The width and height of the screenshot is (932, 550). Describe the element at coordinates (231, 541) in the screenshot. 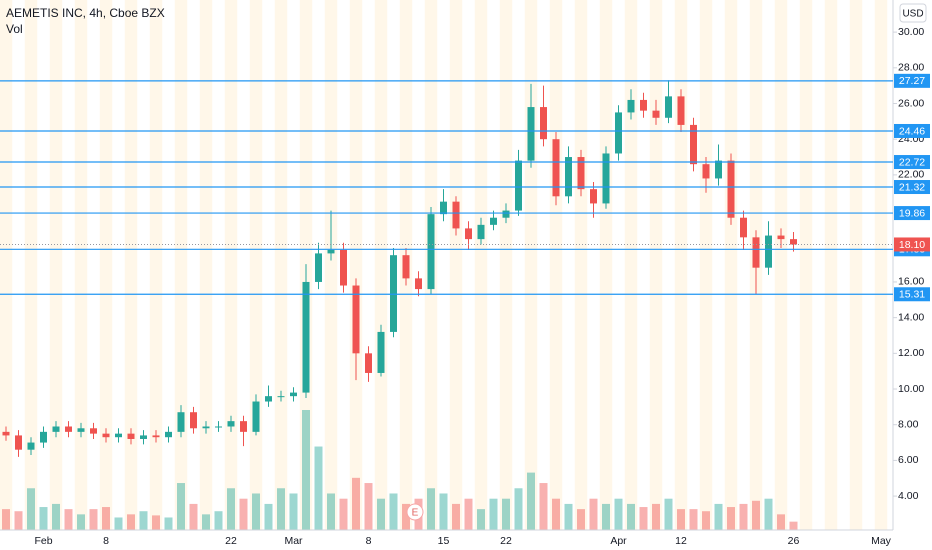

I see `x-tick-label: 22` at that location.